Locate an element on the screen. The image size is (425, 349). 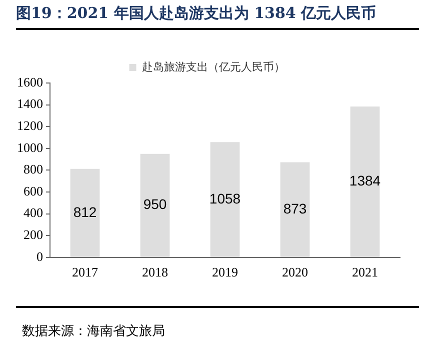
y-tick-label: 1400 is located at coordinates (30, 104).